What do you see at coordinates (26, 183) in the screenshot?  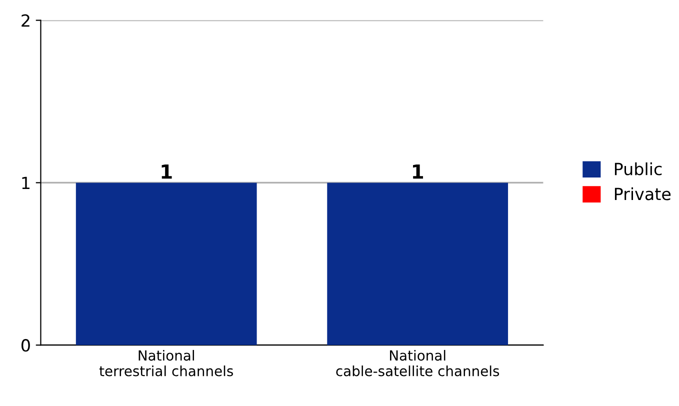 I see `y-tick-label: 1` at bounding box center [26, 183].